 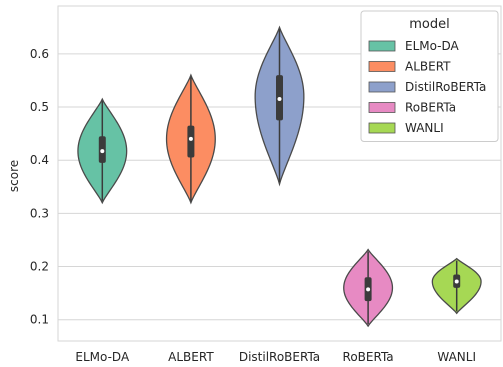 What do you see at coordinates (39, 213) in the screenshot?
I see `y-tick-label: 0.3` at bounding box center [39, 213].